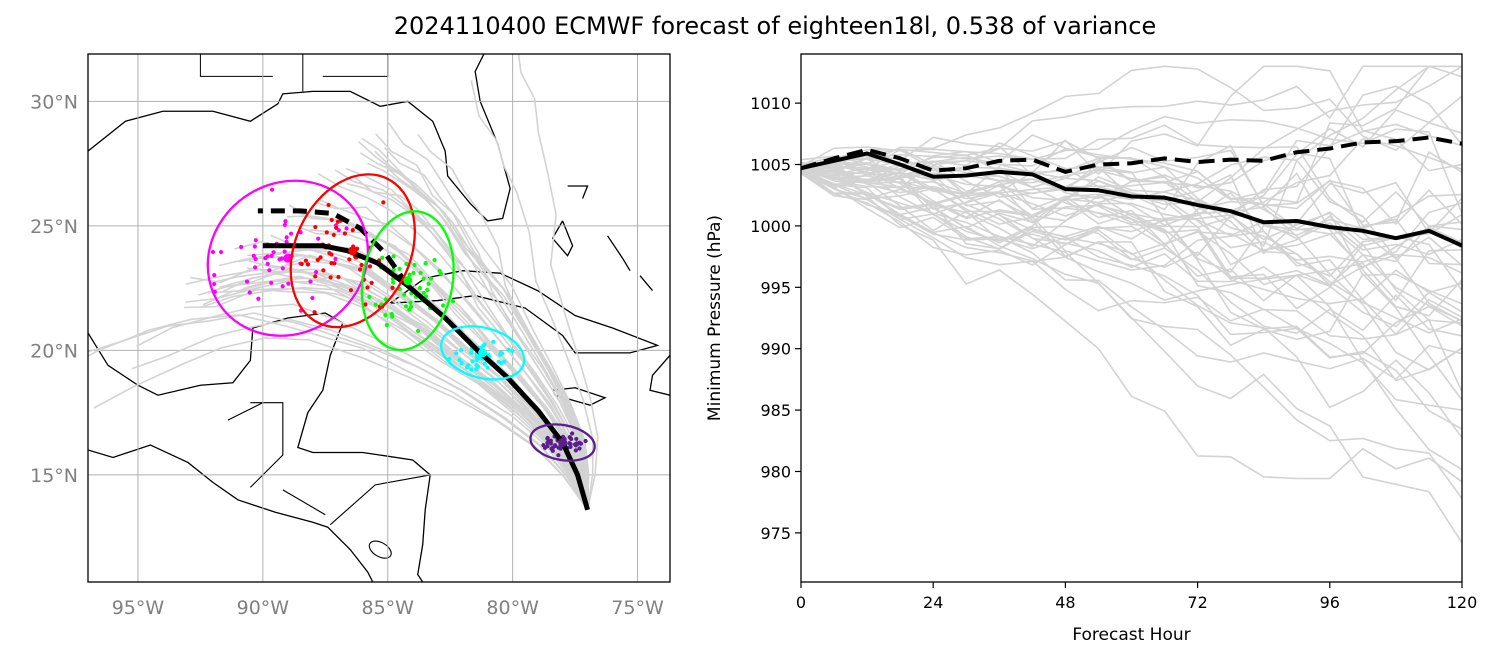  I want to click on map-xtick-label: 90°W, so click(263, 608).